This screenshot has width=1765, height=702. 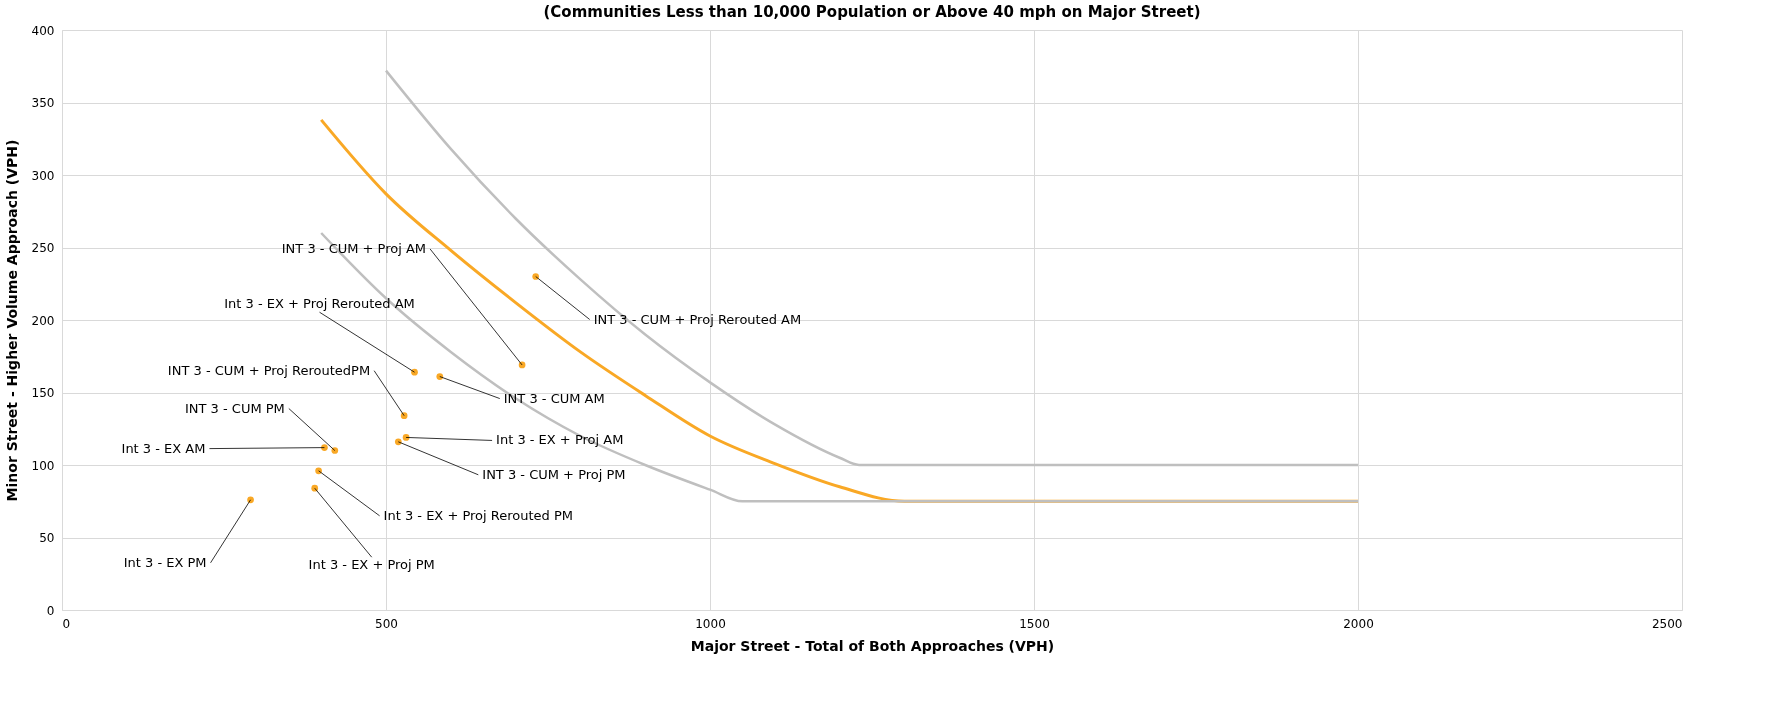 I want to click on y-tick-label: 350, so click(x=43, y=103).